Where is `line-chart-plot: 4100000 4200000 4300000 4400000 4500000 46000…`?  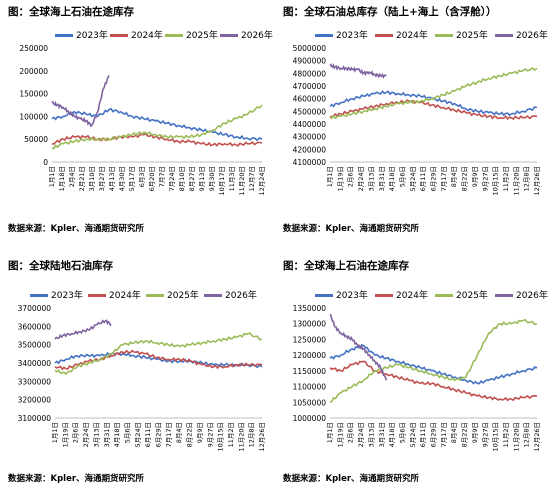
line-chart-plot: 4100000 4200000 4300000 4400000 4500000 46000… is located at coordinates (417, 120).